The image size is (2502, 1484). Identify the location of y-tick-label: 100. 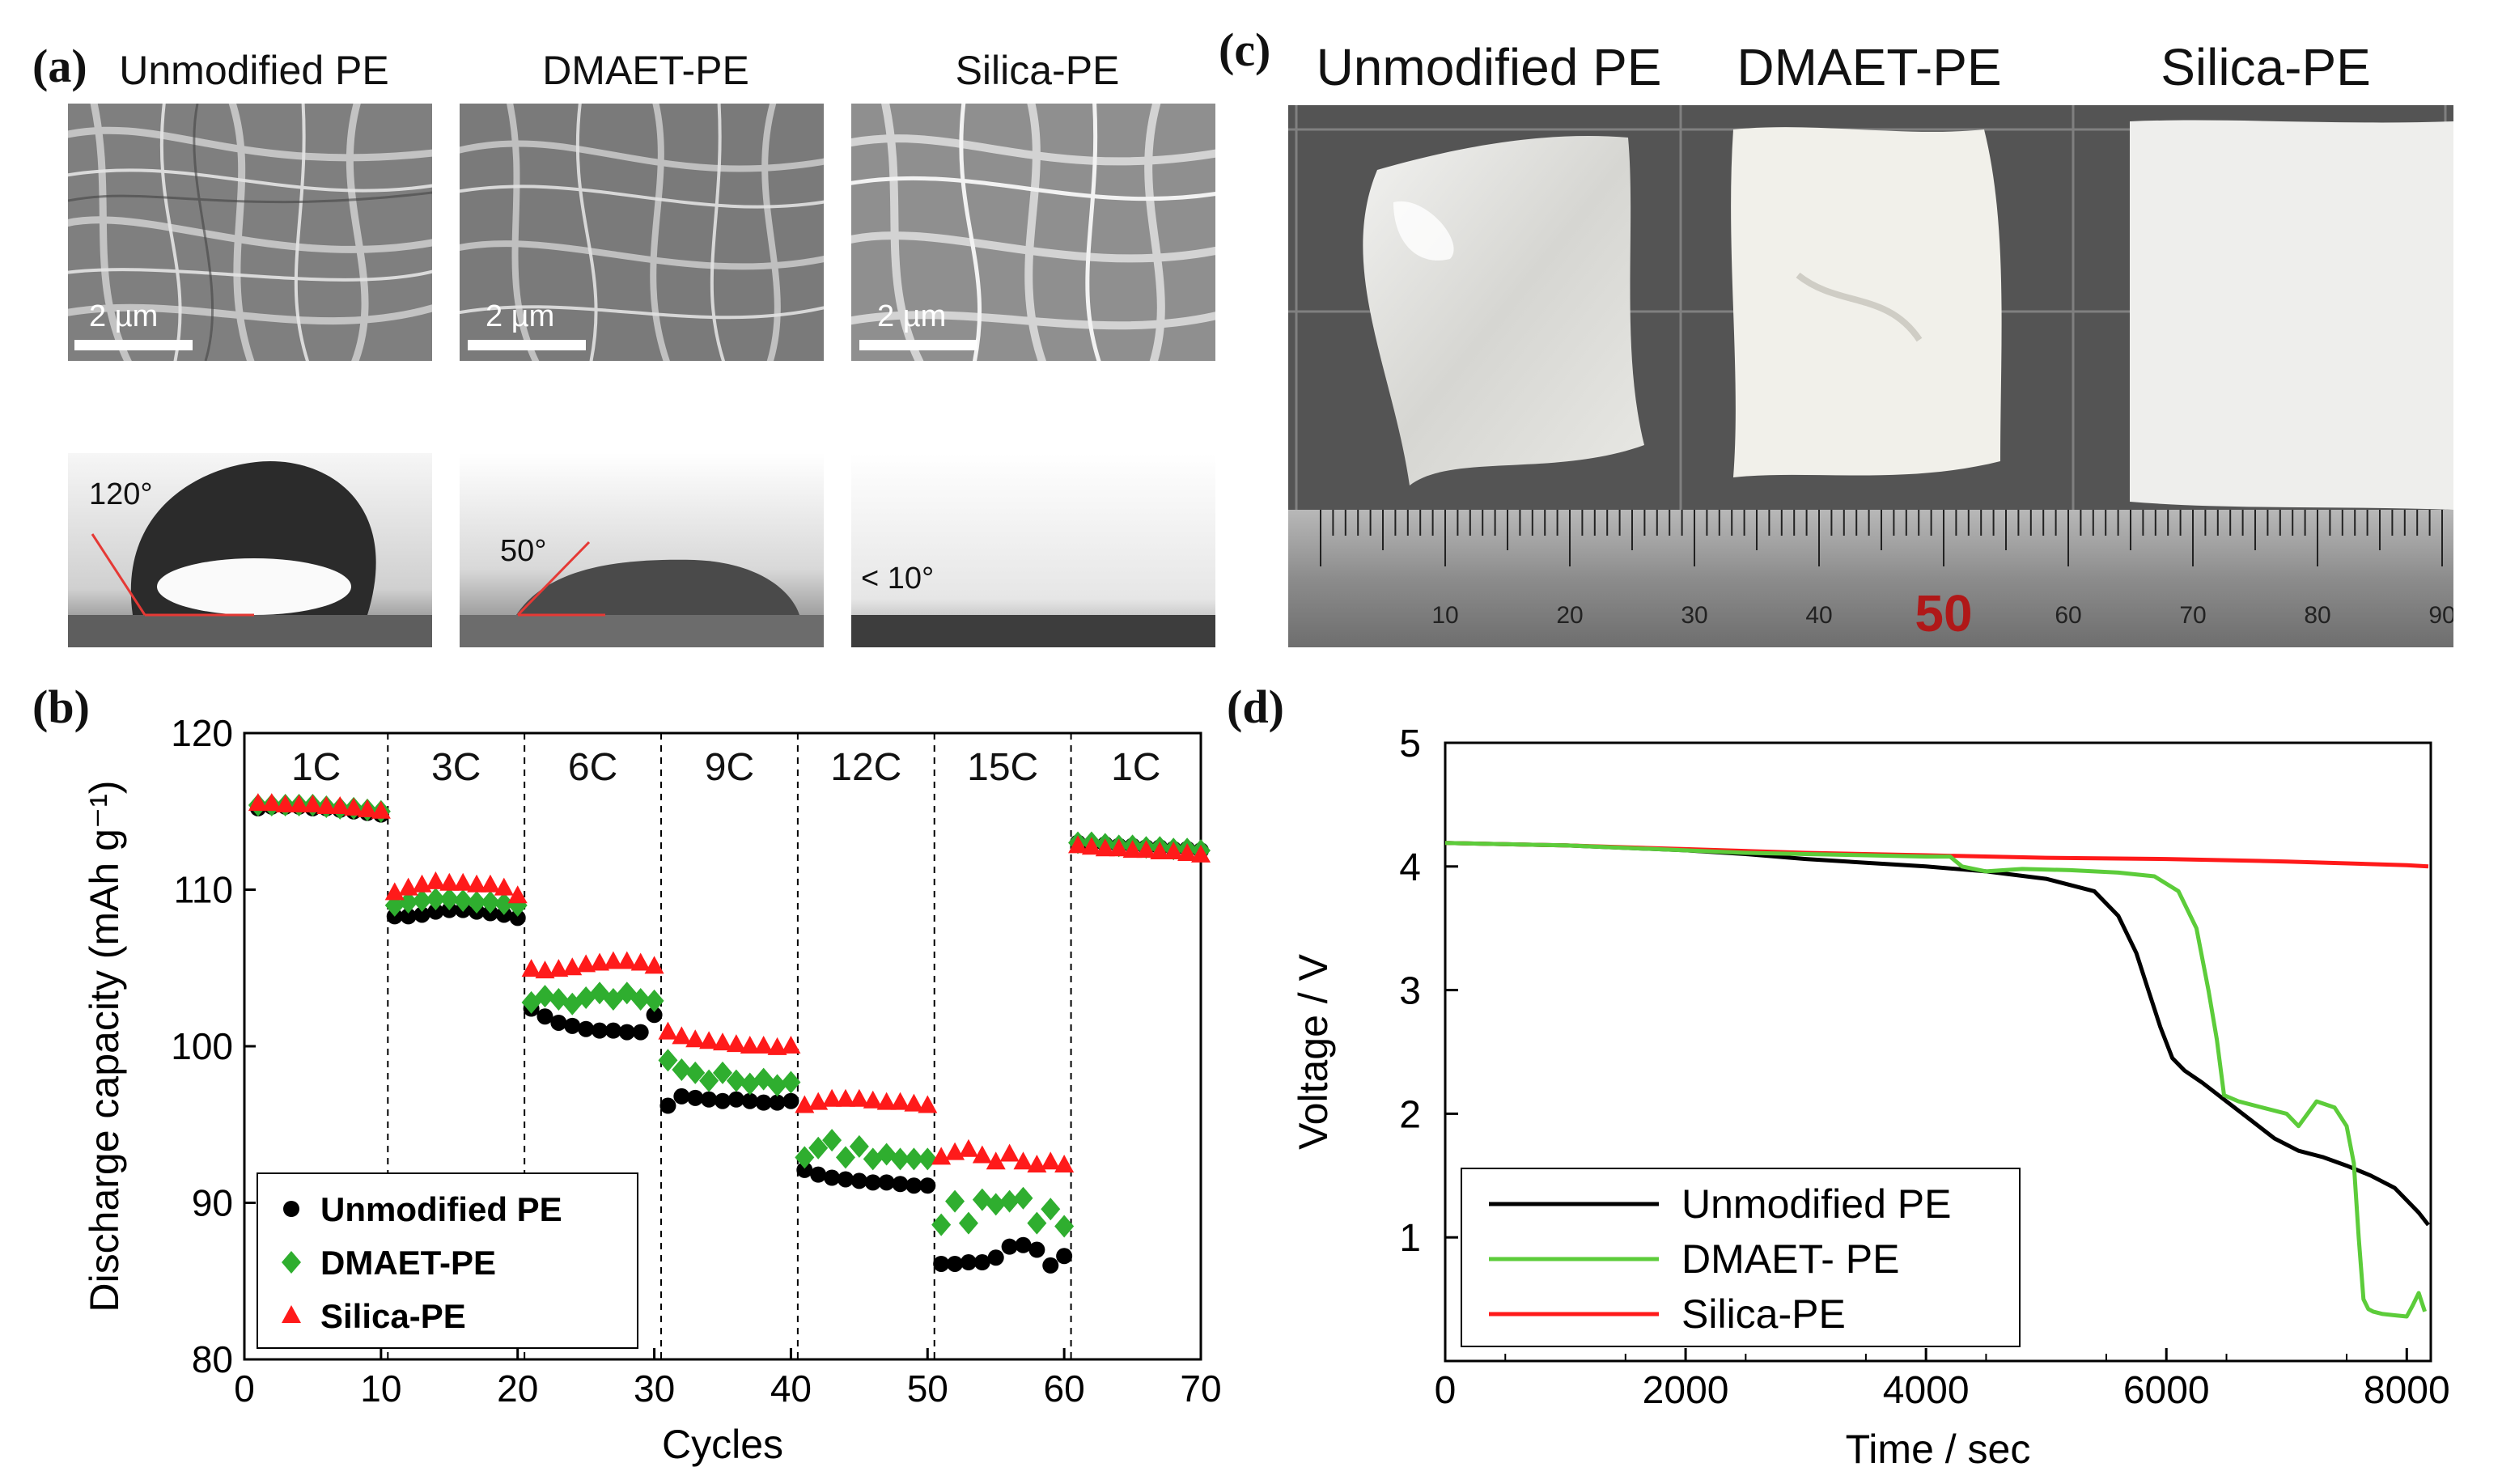
(202, 1046).